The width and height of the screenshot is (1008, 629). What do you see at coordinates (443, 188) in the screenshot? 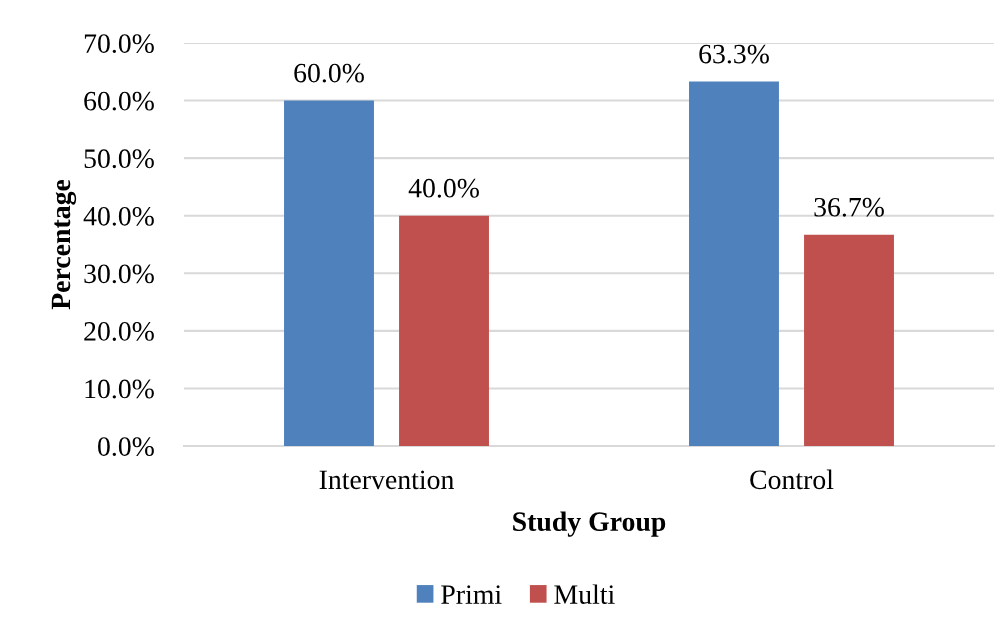
I see `data-label: 40.0%` at bounding box center [443, 188].